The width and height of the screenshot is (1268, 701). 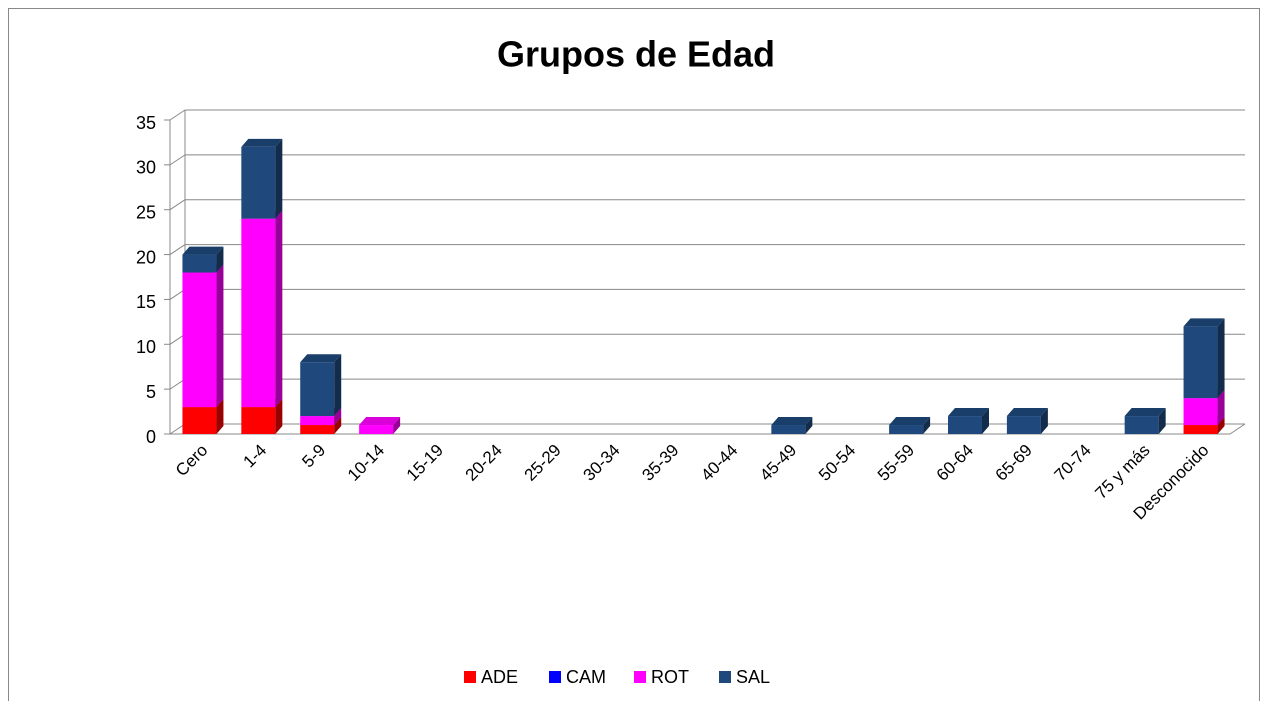 I want to click on chart-title: Grupos de Edad, so click(x=636, y=54).